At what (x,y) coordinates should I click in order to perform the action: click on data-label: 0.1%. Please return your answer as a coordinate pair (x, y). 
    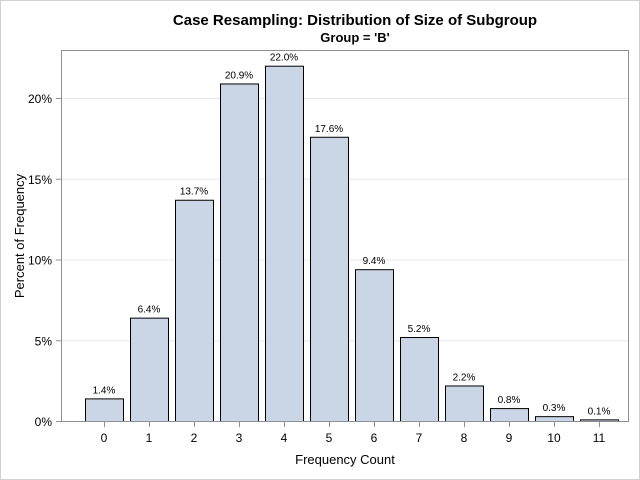
    Looking at the image, I should click on (599, 411).